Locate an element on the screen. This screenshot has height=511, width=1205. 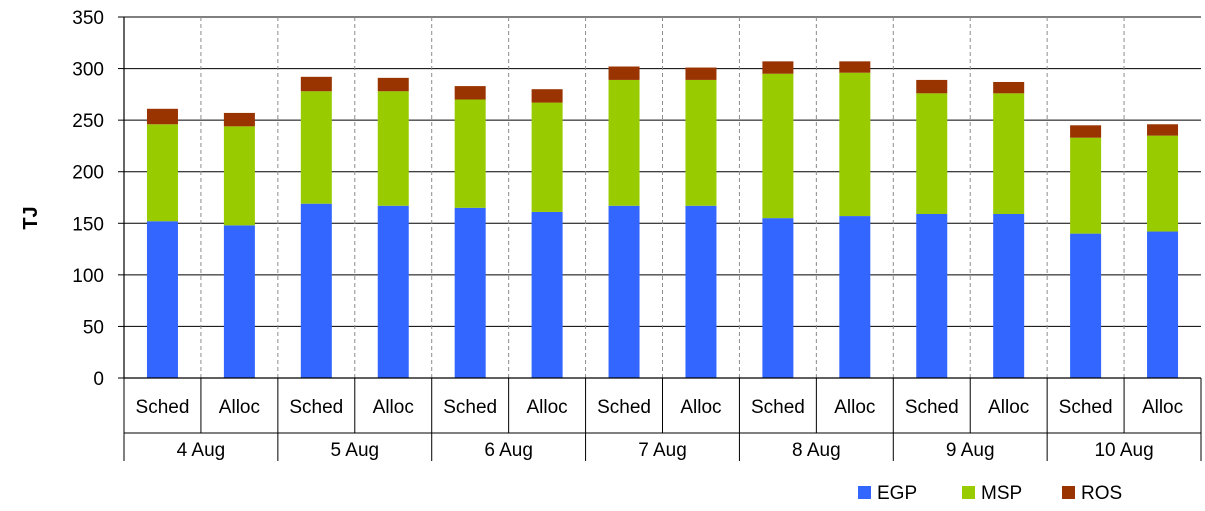
bar-ros-9-aug-alloc is located at coordinates (1009, 87).